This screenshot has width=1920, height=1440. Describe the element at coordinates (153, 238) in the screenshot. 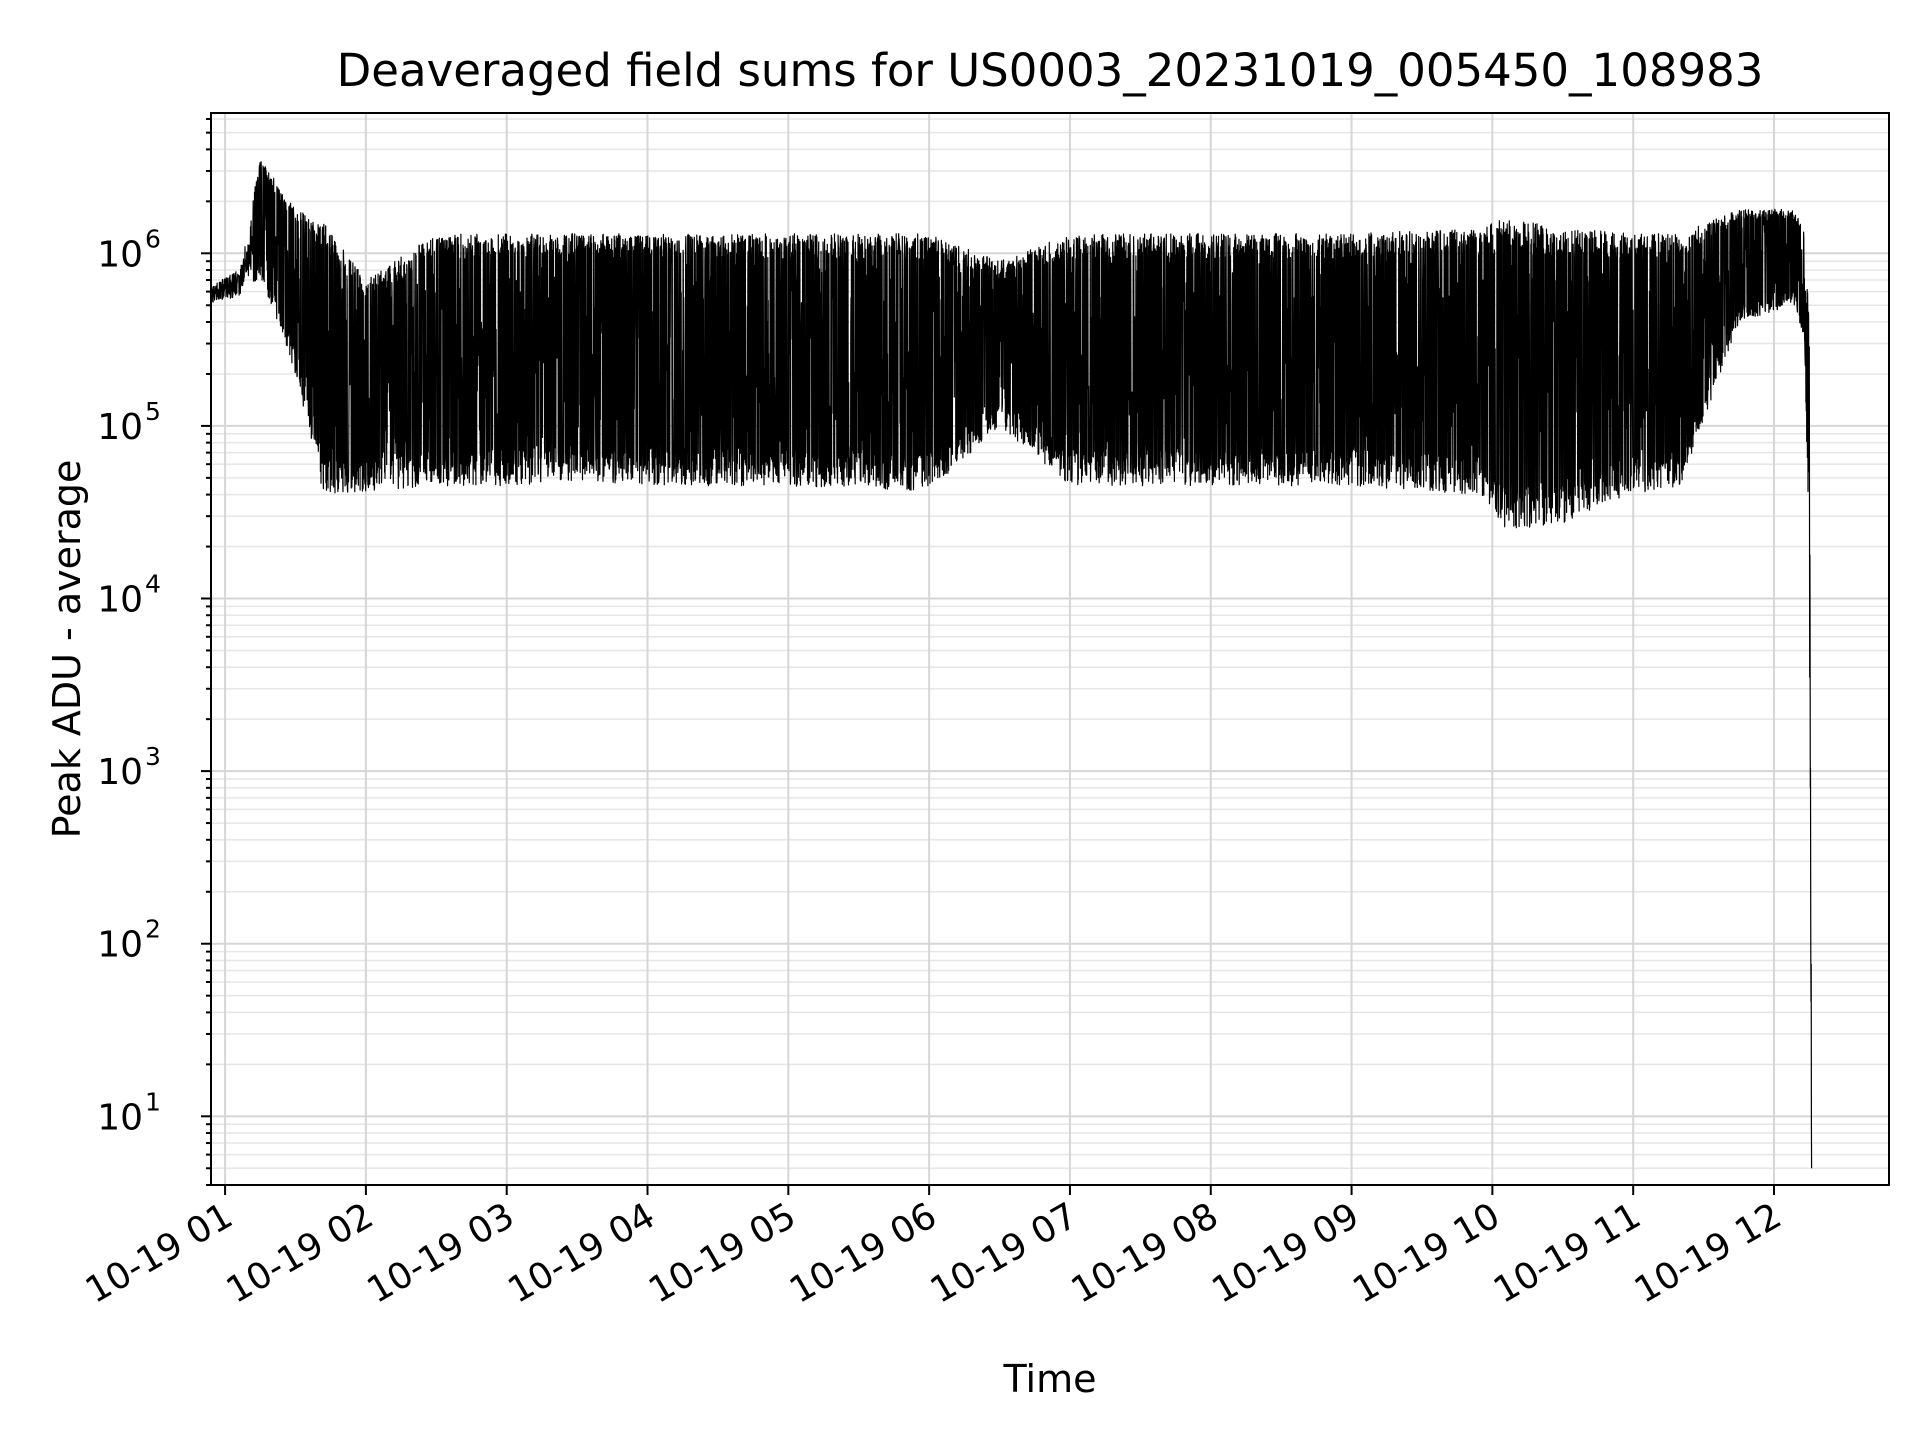

I see `y-tick-exponent: 6` at that location.